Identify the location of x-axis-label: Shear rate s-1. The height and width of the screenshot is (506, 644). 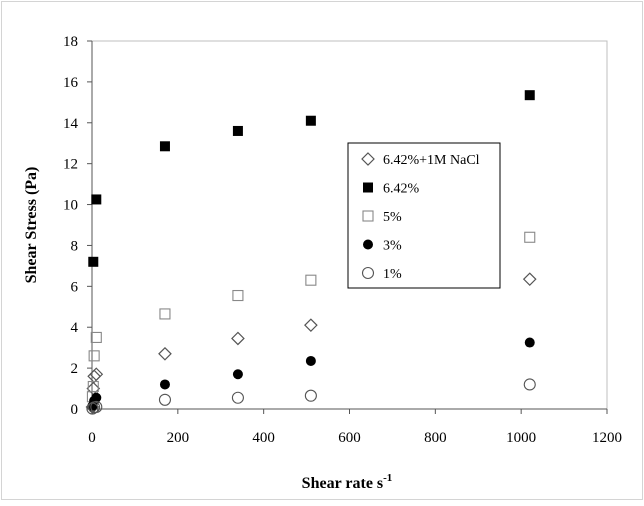
(347, 482).